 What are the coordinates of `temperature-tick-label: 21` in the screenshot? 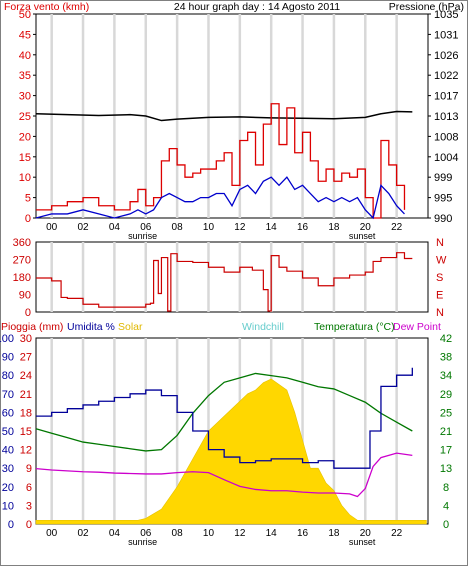 It's located at (446, 432).